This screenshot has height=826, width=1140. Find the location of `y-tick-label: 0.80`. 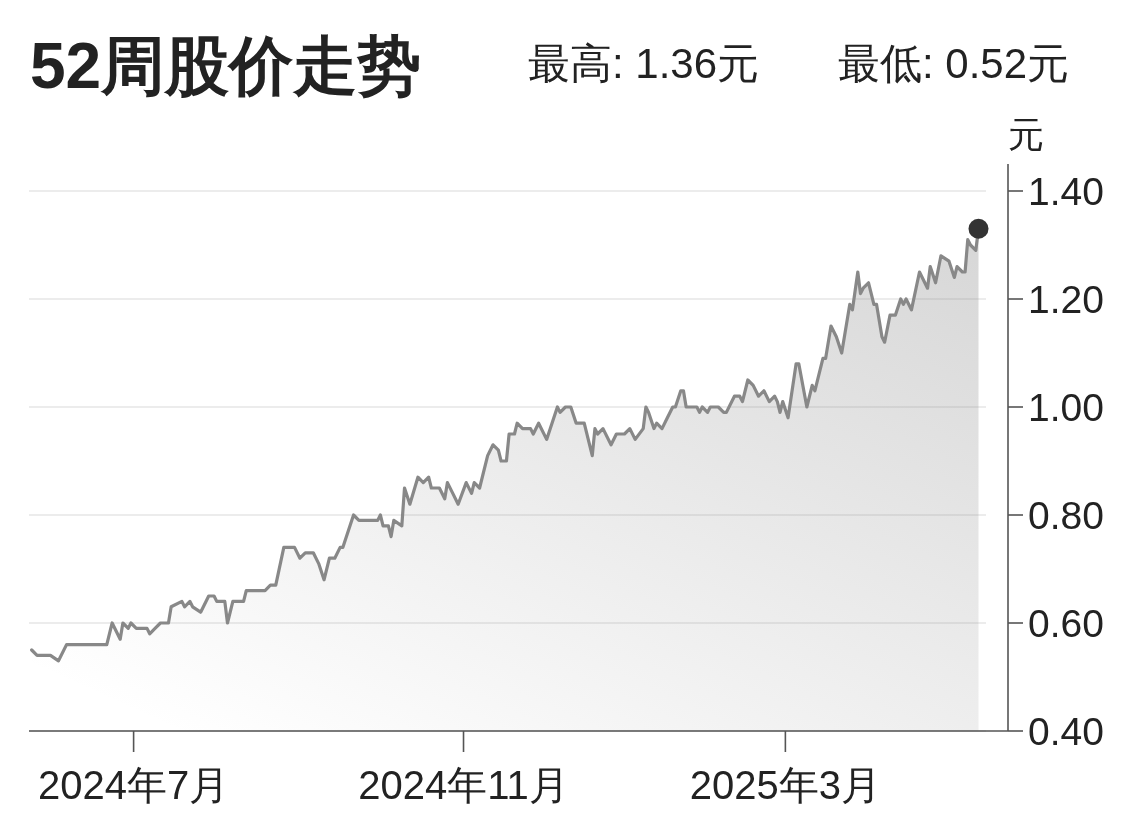

y-tick-label: 0.80 is located at coordinates (1066, 515).